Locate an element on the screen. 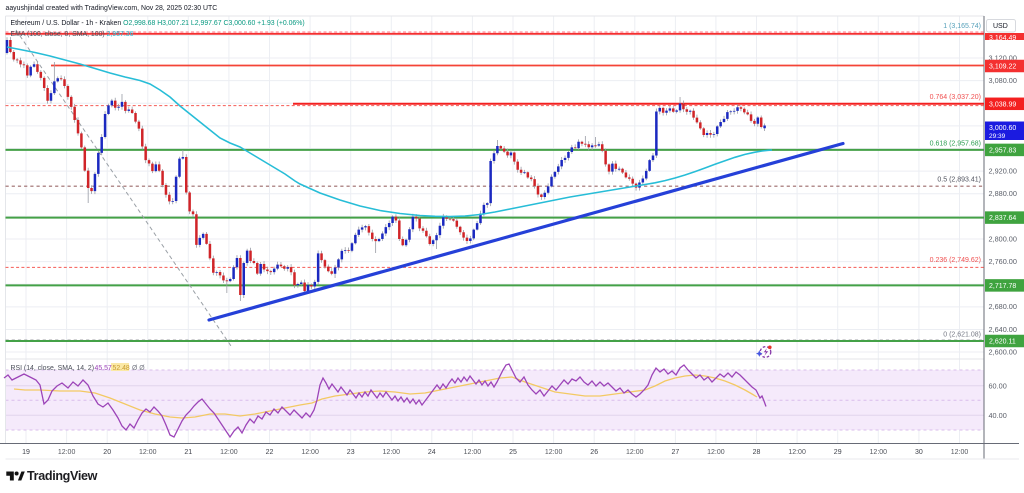 The image size is (1024, 493). svg-text: Ø Ø is located at coordinates (138, 368).